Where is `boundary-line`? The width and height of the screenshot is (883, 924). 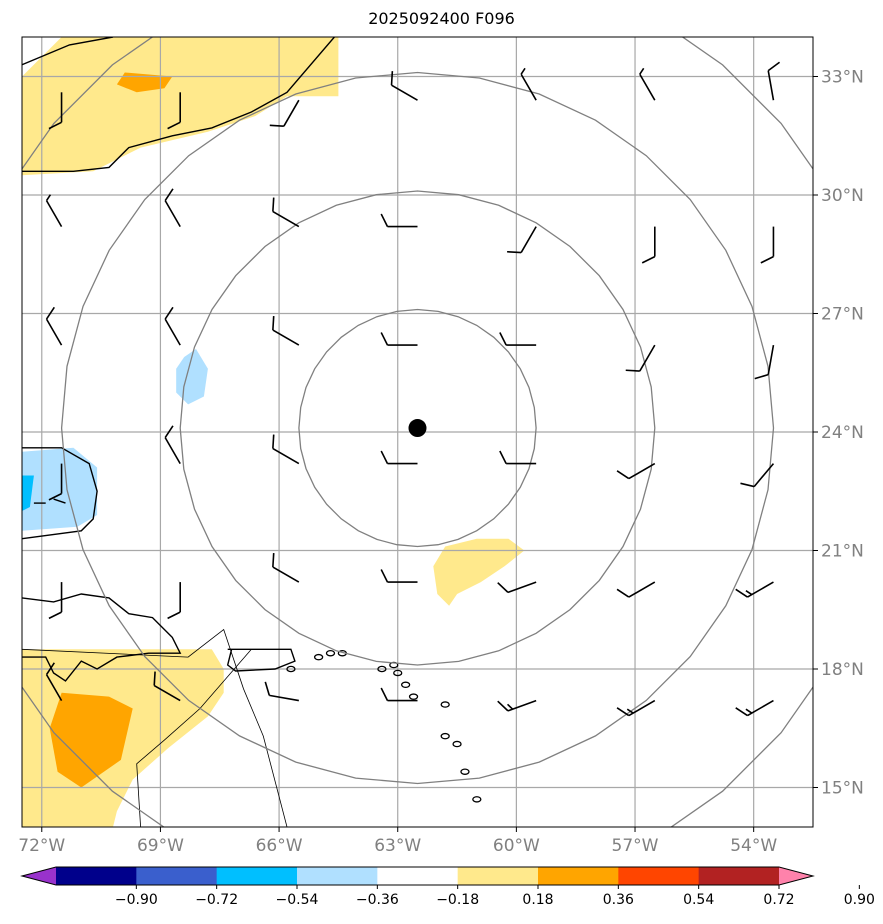 boundary-line is located at coordinates (194, 738).